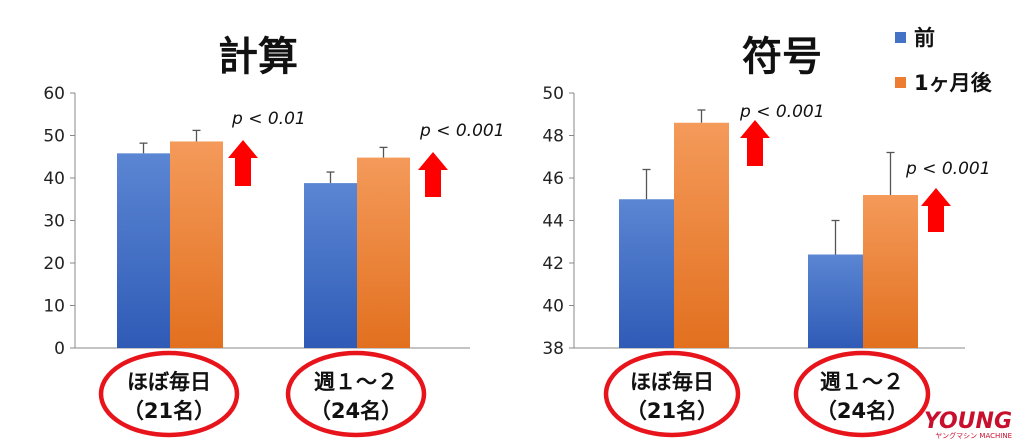 The width and height of the screenshot is (1024, 446). I want to click on watermark-text: YOUNG, so click(968, 421).